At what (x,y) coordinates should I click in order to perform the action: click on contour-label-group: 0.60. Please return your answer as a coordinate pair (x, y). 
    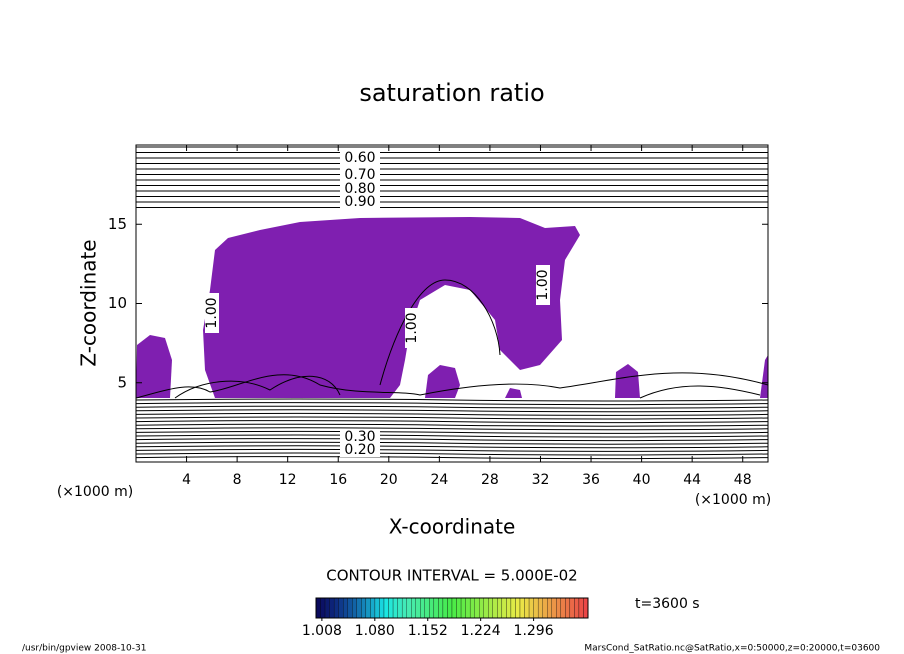
    Looking at the image, I should click on (360, 158).